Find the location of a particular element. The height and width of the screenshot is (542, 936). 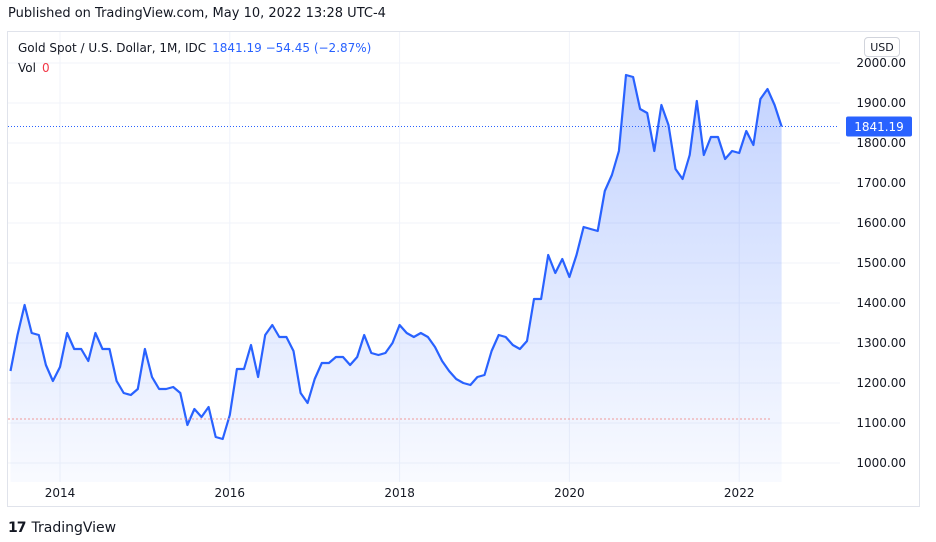

x-tick-label: 2018 is located at coordinates (399, 493).